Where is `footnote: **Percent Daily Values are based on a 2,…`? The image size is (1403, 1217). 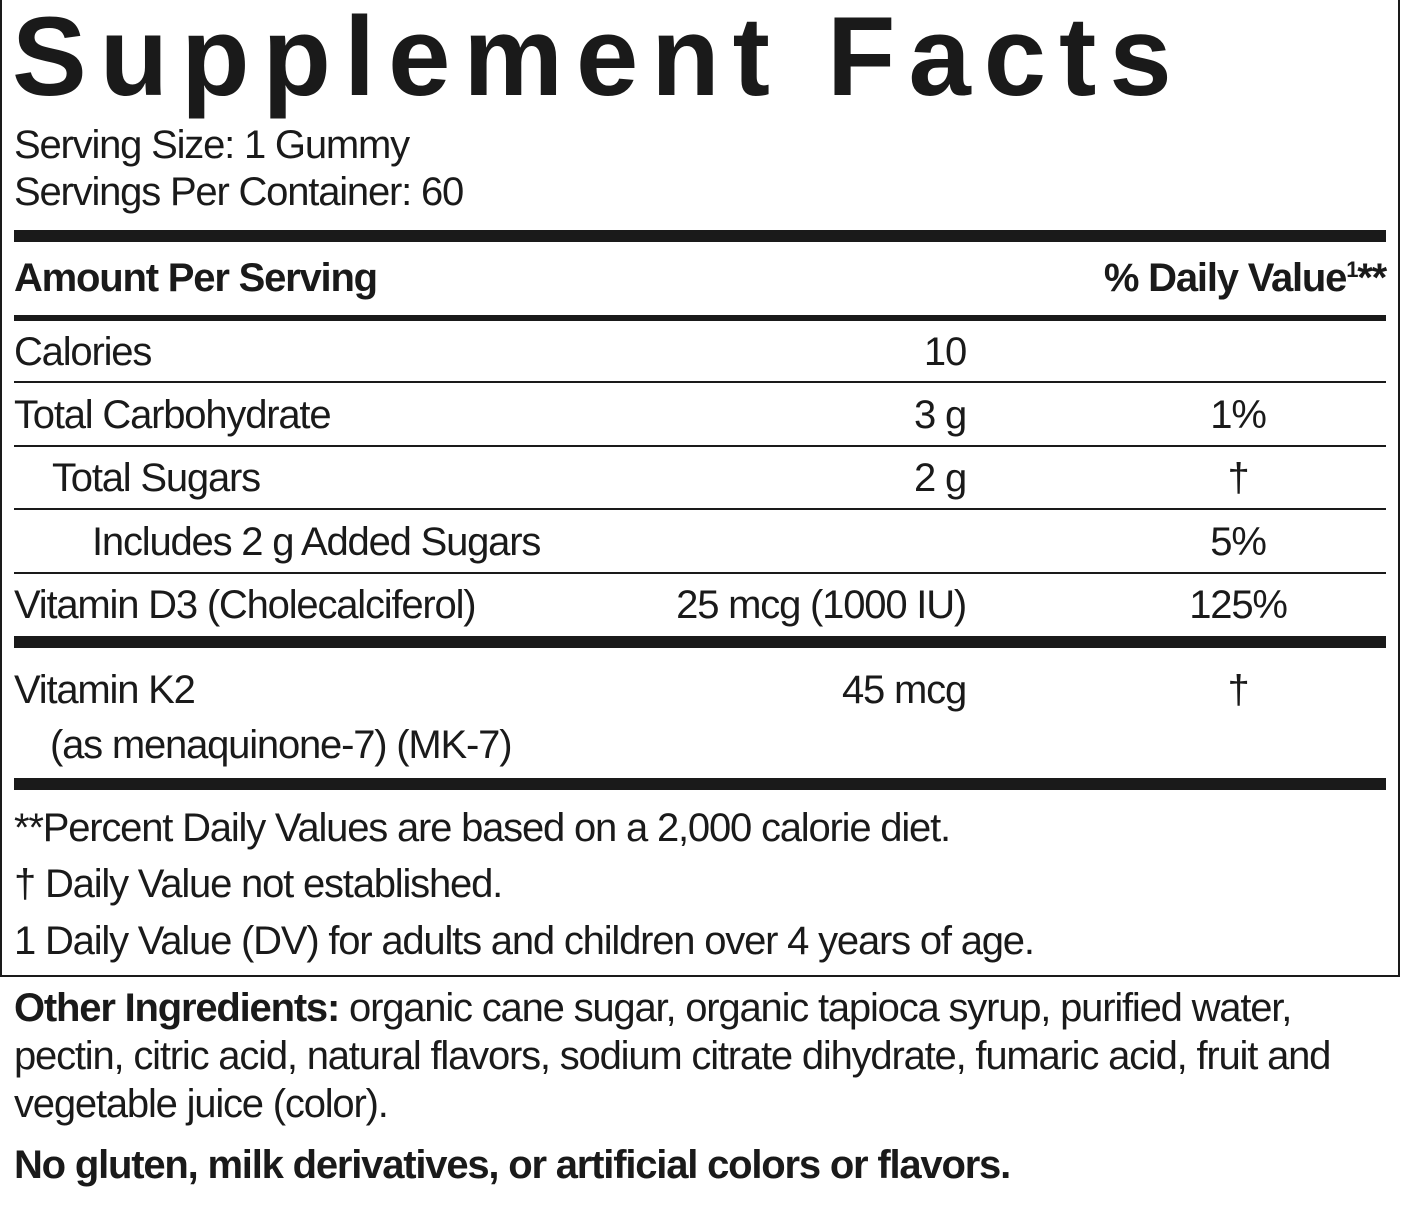
footnote: **Percent Daily Values are based on a 2,… is located at coordinates (482, 828).